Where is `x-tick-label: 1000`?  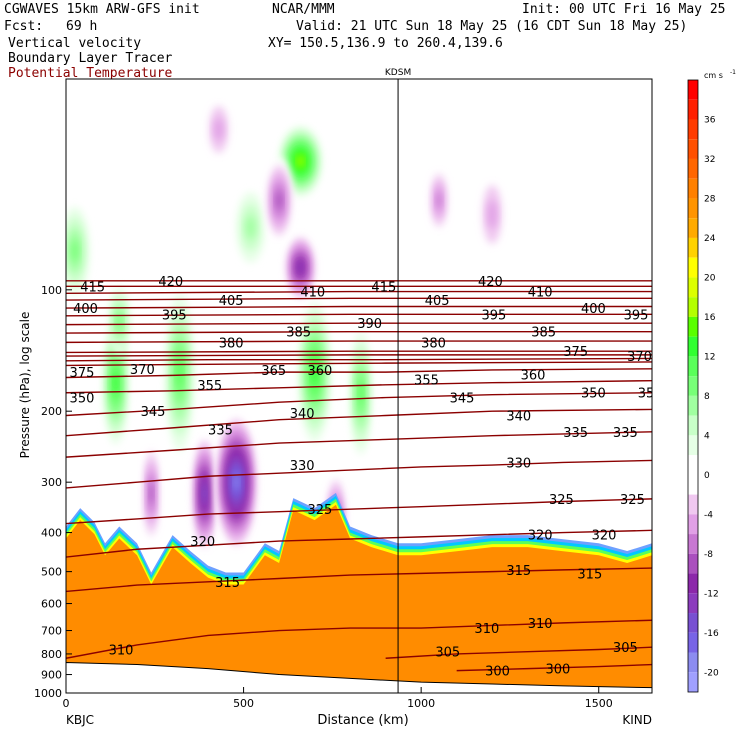
x-tick-label: 1000 is located at coordinates (421, 703).